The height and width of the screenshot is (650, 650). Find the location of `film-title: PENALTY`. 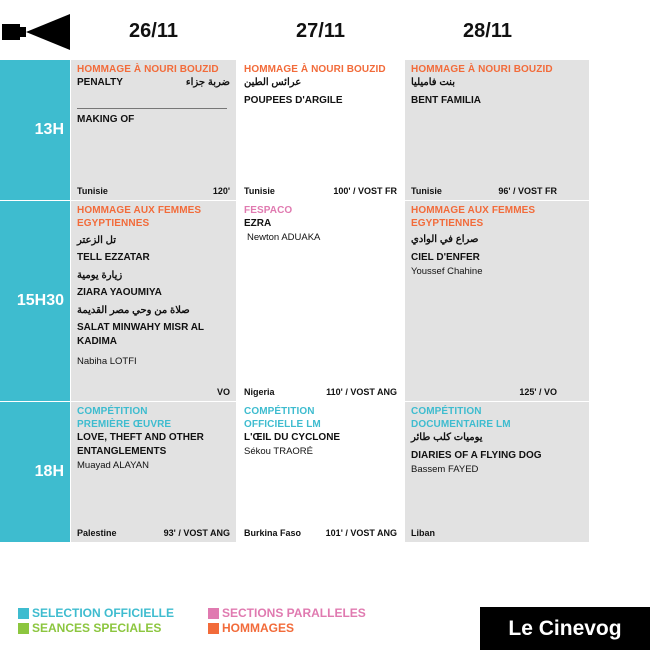

film-title: PENALTY is located at coordinates (100, 82).